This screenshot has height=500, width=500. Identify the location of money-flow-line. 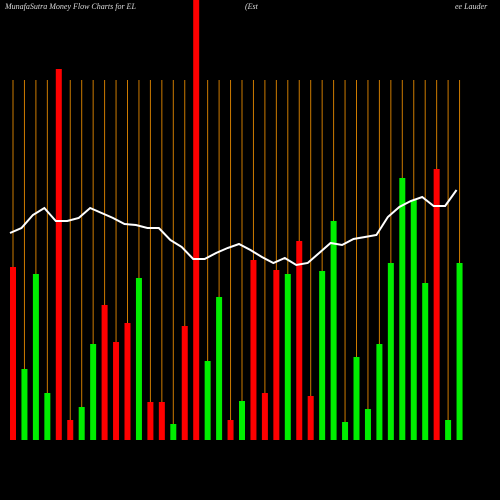
(233, 228).